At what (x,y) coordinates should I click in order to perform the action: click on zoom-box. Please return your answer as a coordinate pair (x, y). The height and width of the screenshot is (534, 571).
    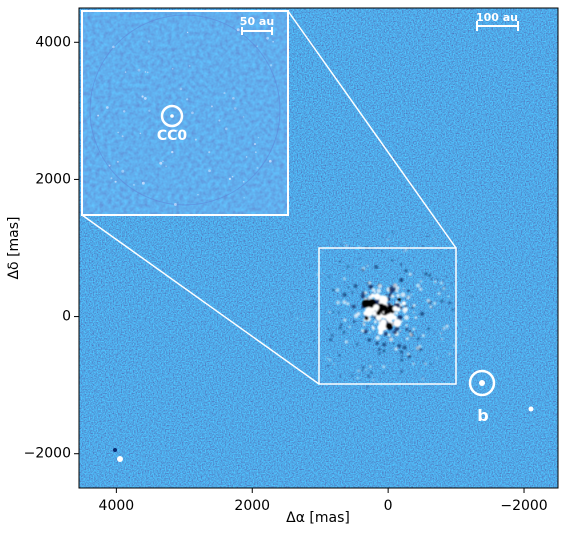
    Looking at the image, I should click on (387, 316).